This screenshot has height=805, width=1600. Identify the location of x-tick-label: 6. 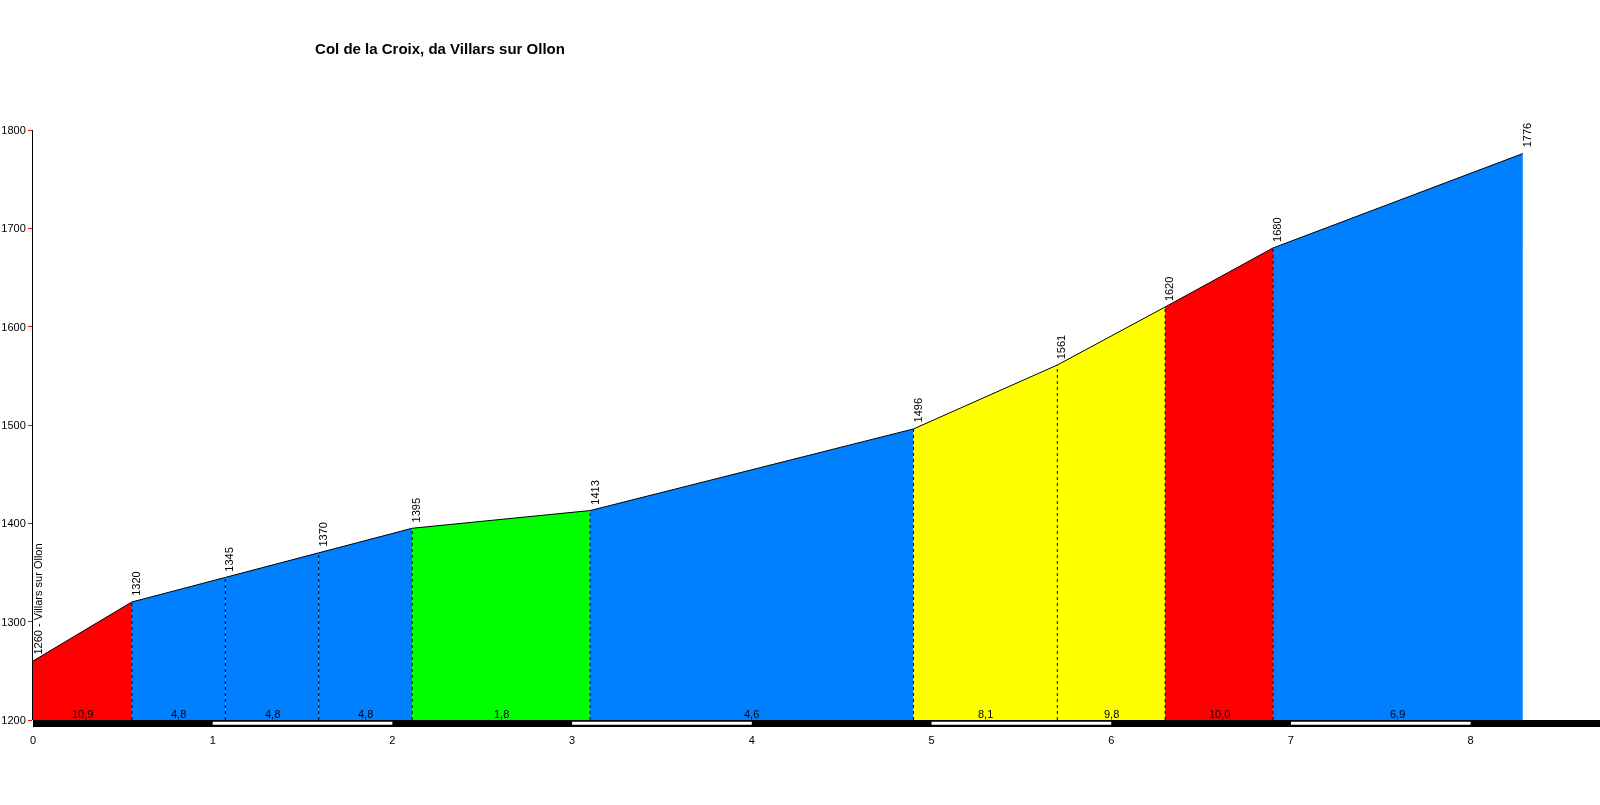
(1111, 740).